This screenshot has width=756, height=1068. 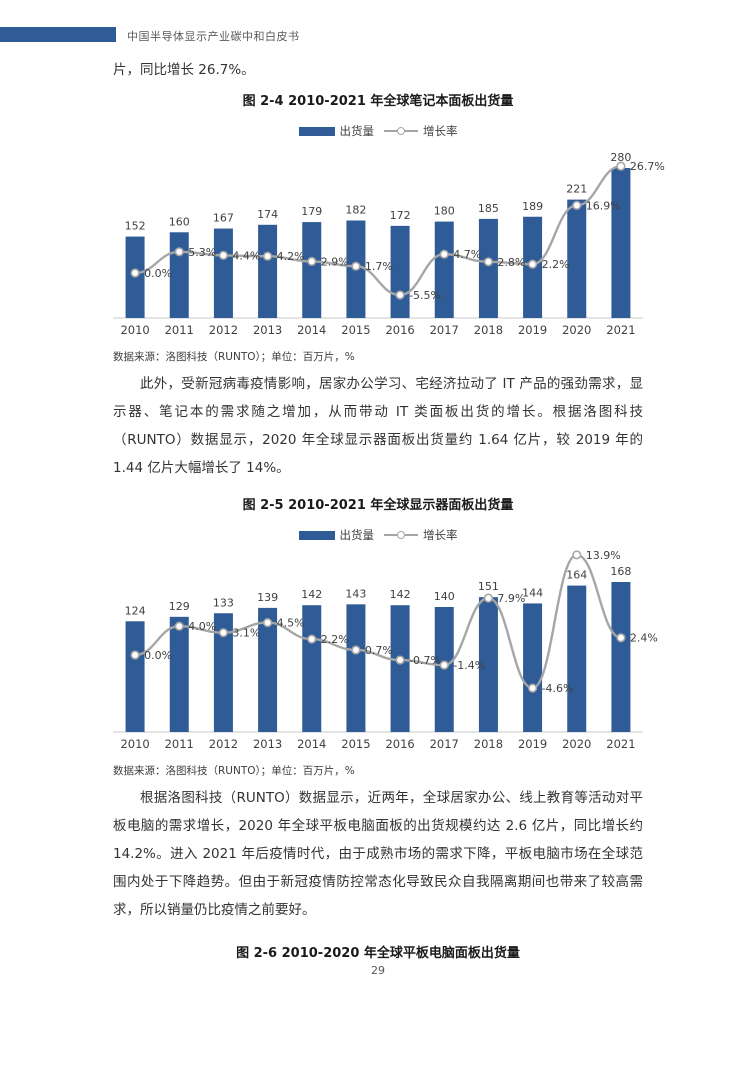 What do you see at coordinates (234, 771) in the screenshot?
I see `figure-2-5-source: 数据来源：洛图科技（RUNTO）；单位：百万片，%` at bounding box center [234, 771].